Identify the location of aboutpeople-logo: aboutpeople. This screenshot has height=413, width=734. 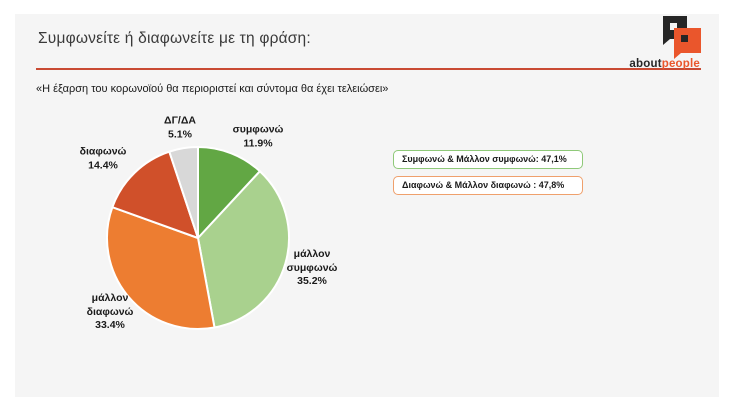
(662, 43).